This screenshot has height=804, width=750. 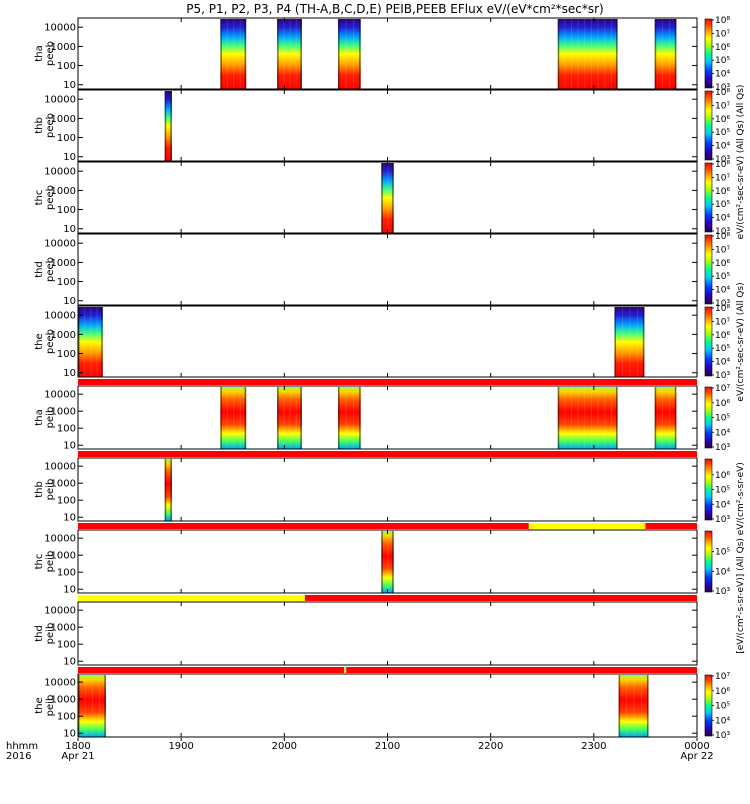 What do you see at coordinates (284, 746) in the screenshot?
I see `x-tick-label: 2000` at bounding box center [284, 746].